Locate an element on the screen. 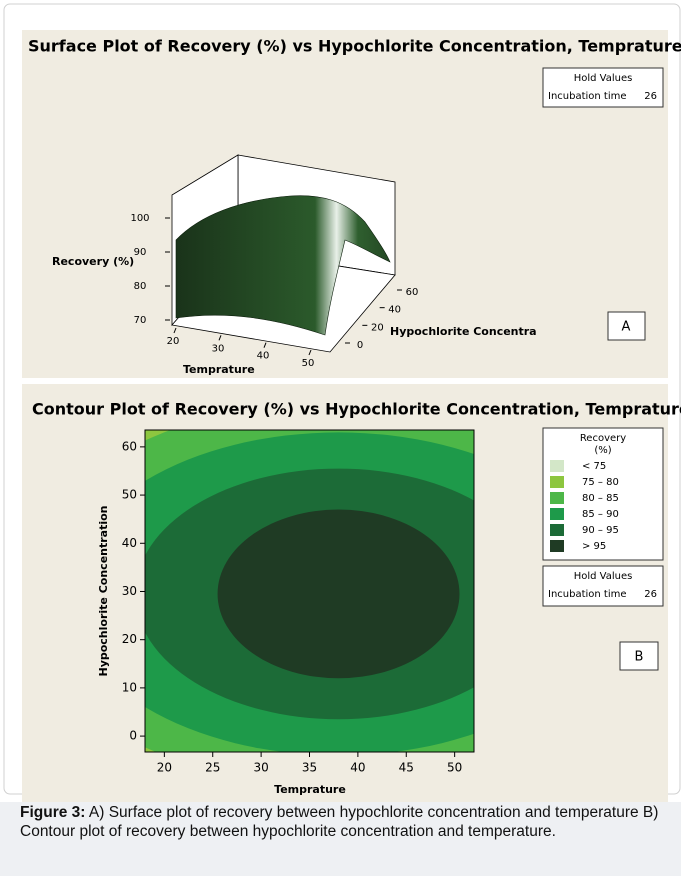 The width and height of the screenshot is (681, 876). x-tick-label: 35 is located at coordinates (309, 768).